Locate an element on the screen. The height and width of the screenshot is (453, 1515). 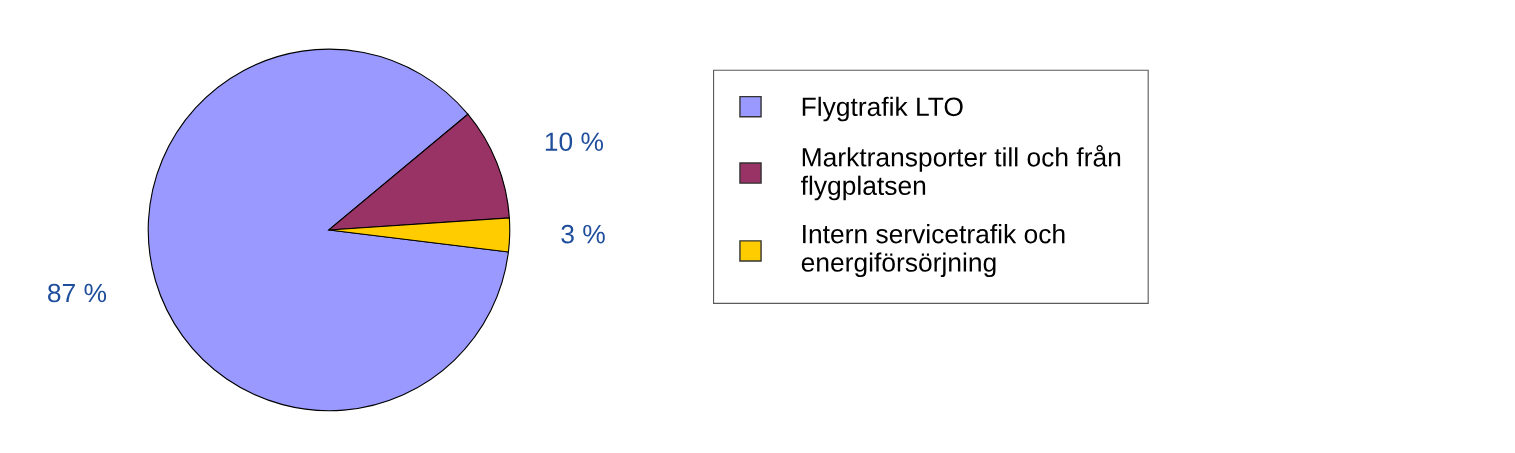
data-label: 87 % is located at coordinates (77, 293).